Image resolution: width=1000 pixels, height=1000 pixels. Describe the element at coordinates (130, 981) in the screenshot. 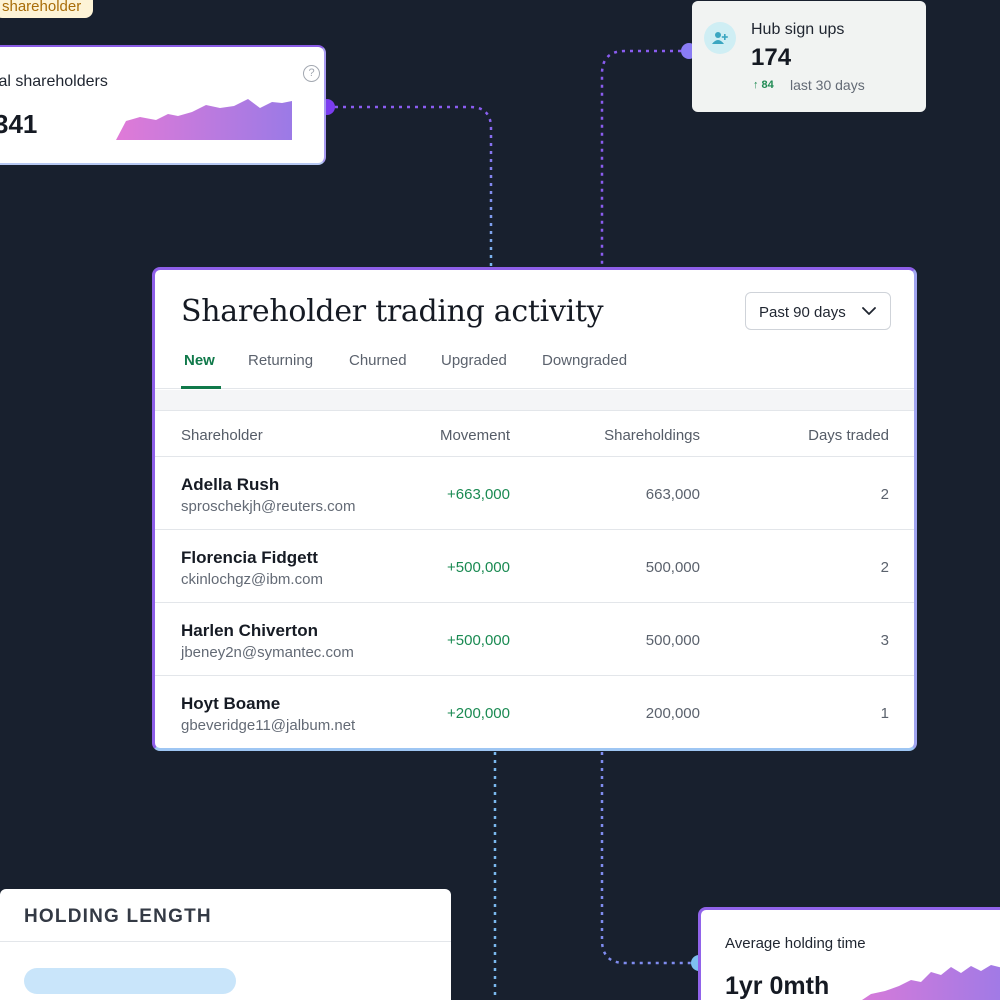

I see `holding-length-bar` at that location.